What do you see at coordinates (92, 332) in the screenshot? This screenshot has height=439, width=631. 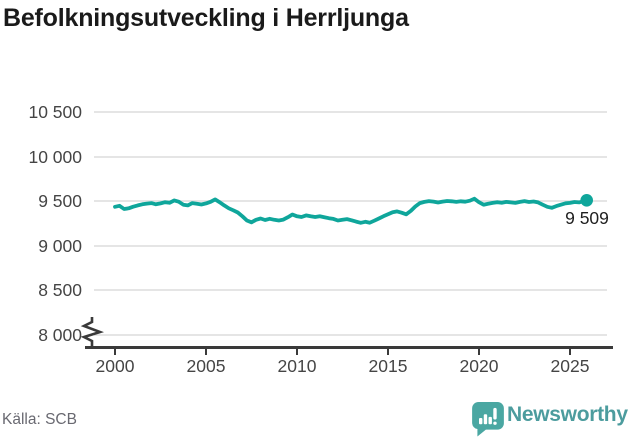 I see `axis-break-icon` at bounding box center [92, 332].